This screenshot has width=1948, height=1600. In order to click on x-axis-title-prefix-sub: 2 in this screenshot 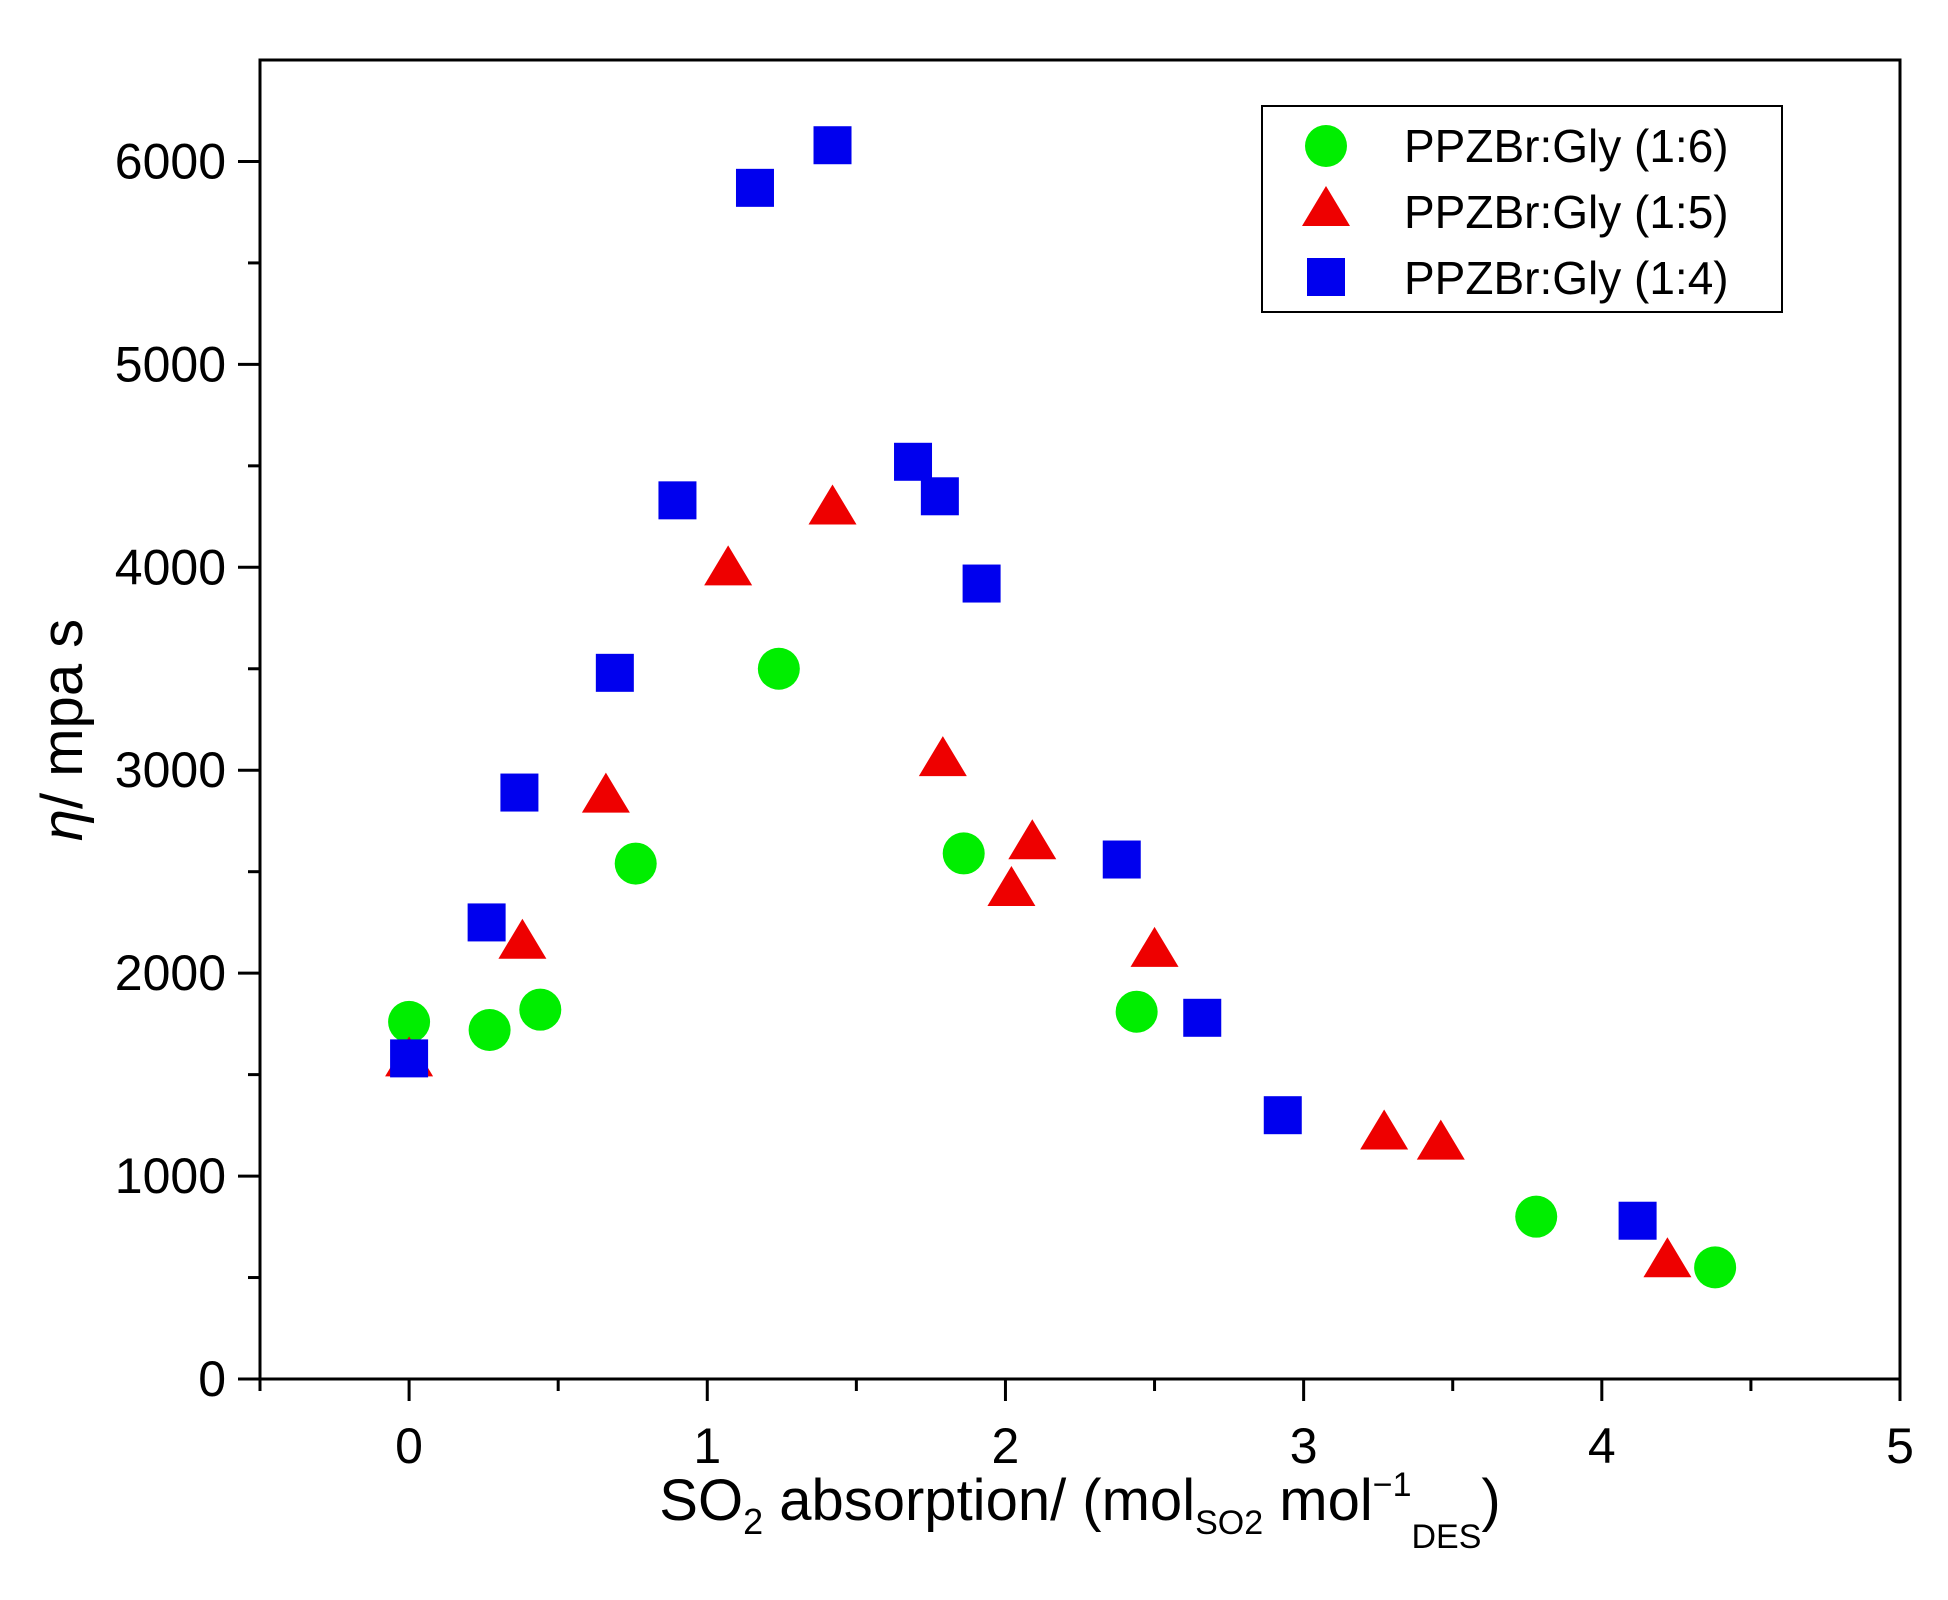, I will do `click(753, 1521)`.